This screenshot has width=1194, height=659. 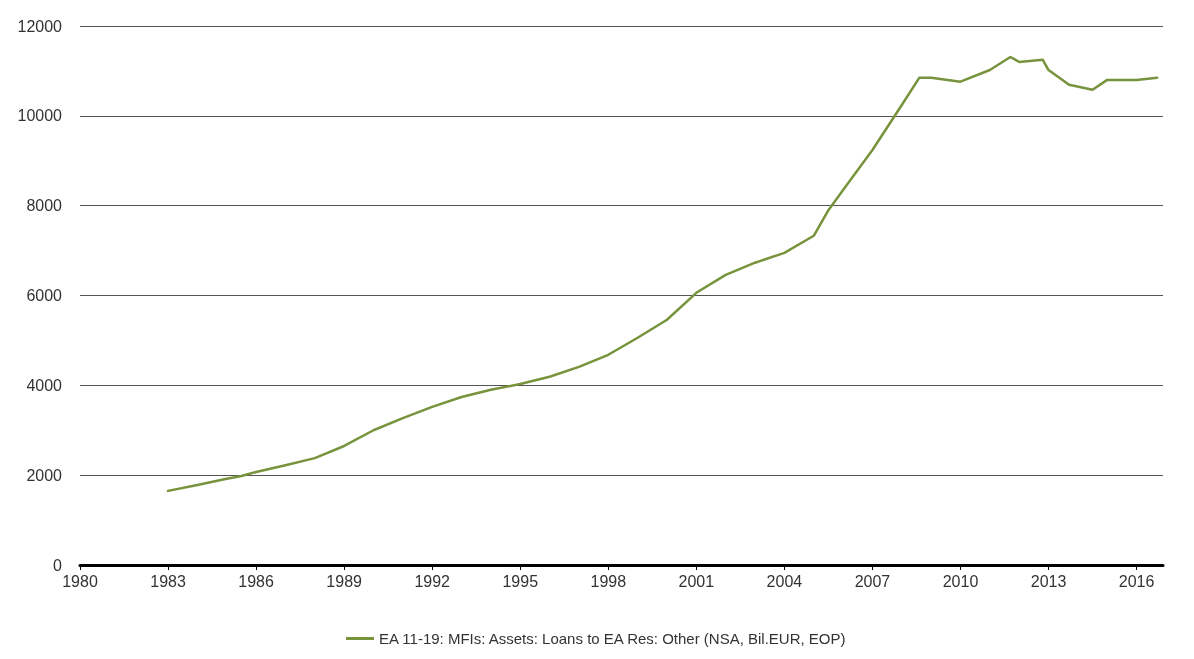 What do you see at coordinates (168, 581) in the screenshot?
I see `x-tick-label: 1983` at bounding box center [168, 581].